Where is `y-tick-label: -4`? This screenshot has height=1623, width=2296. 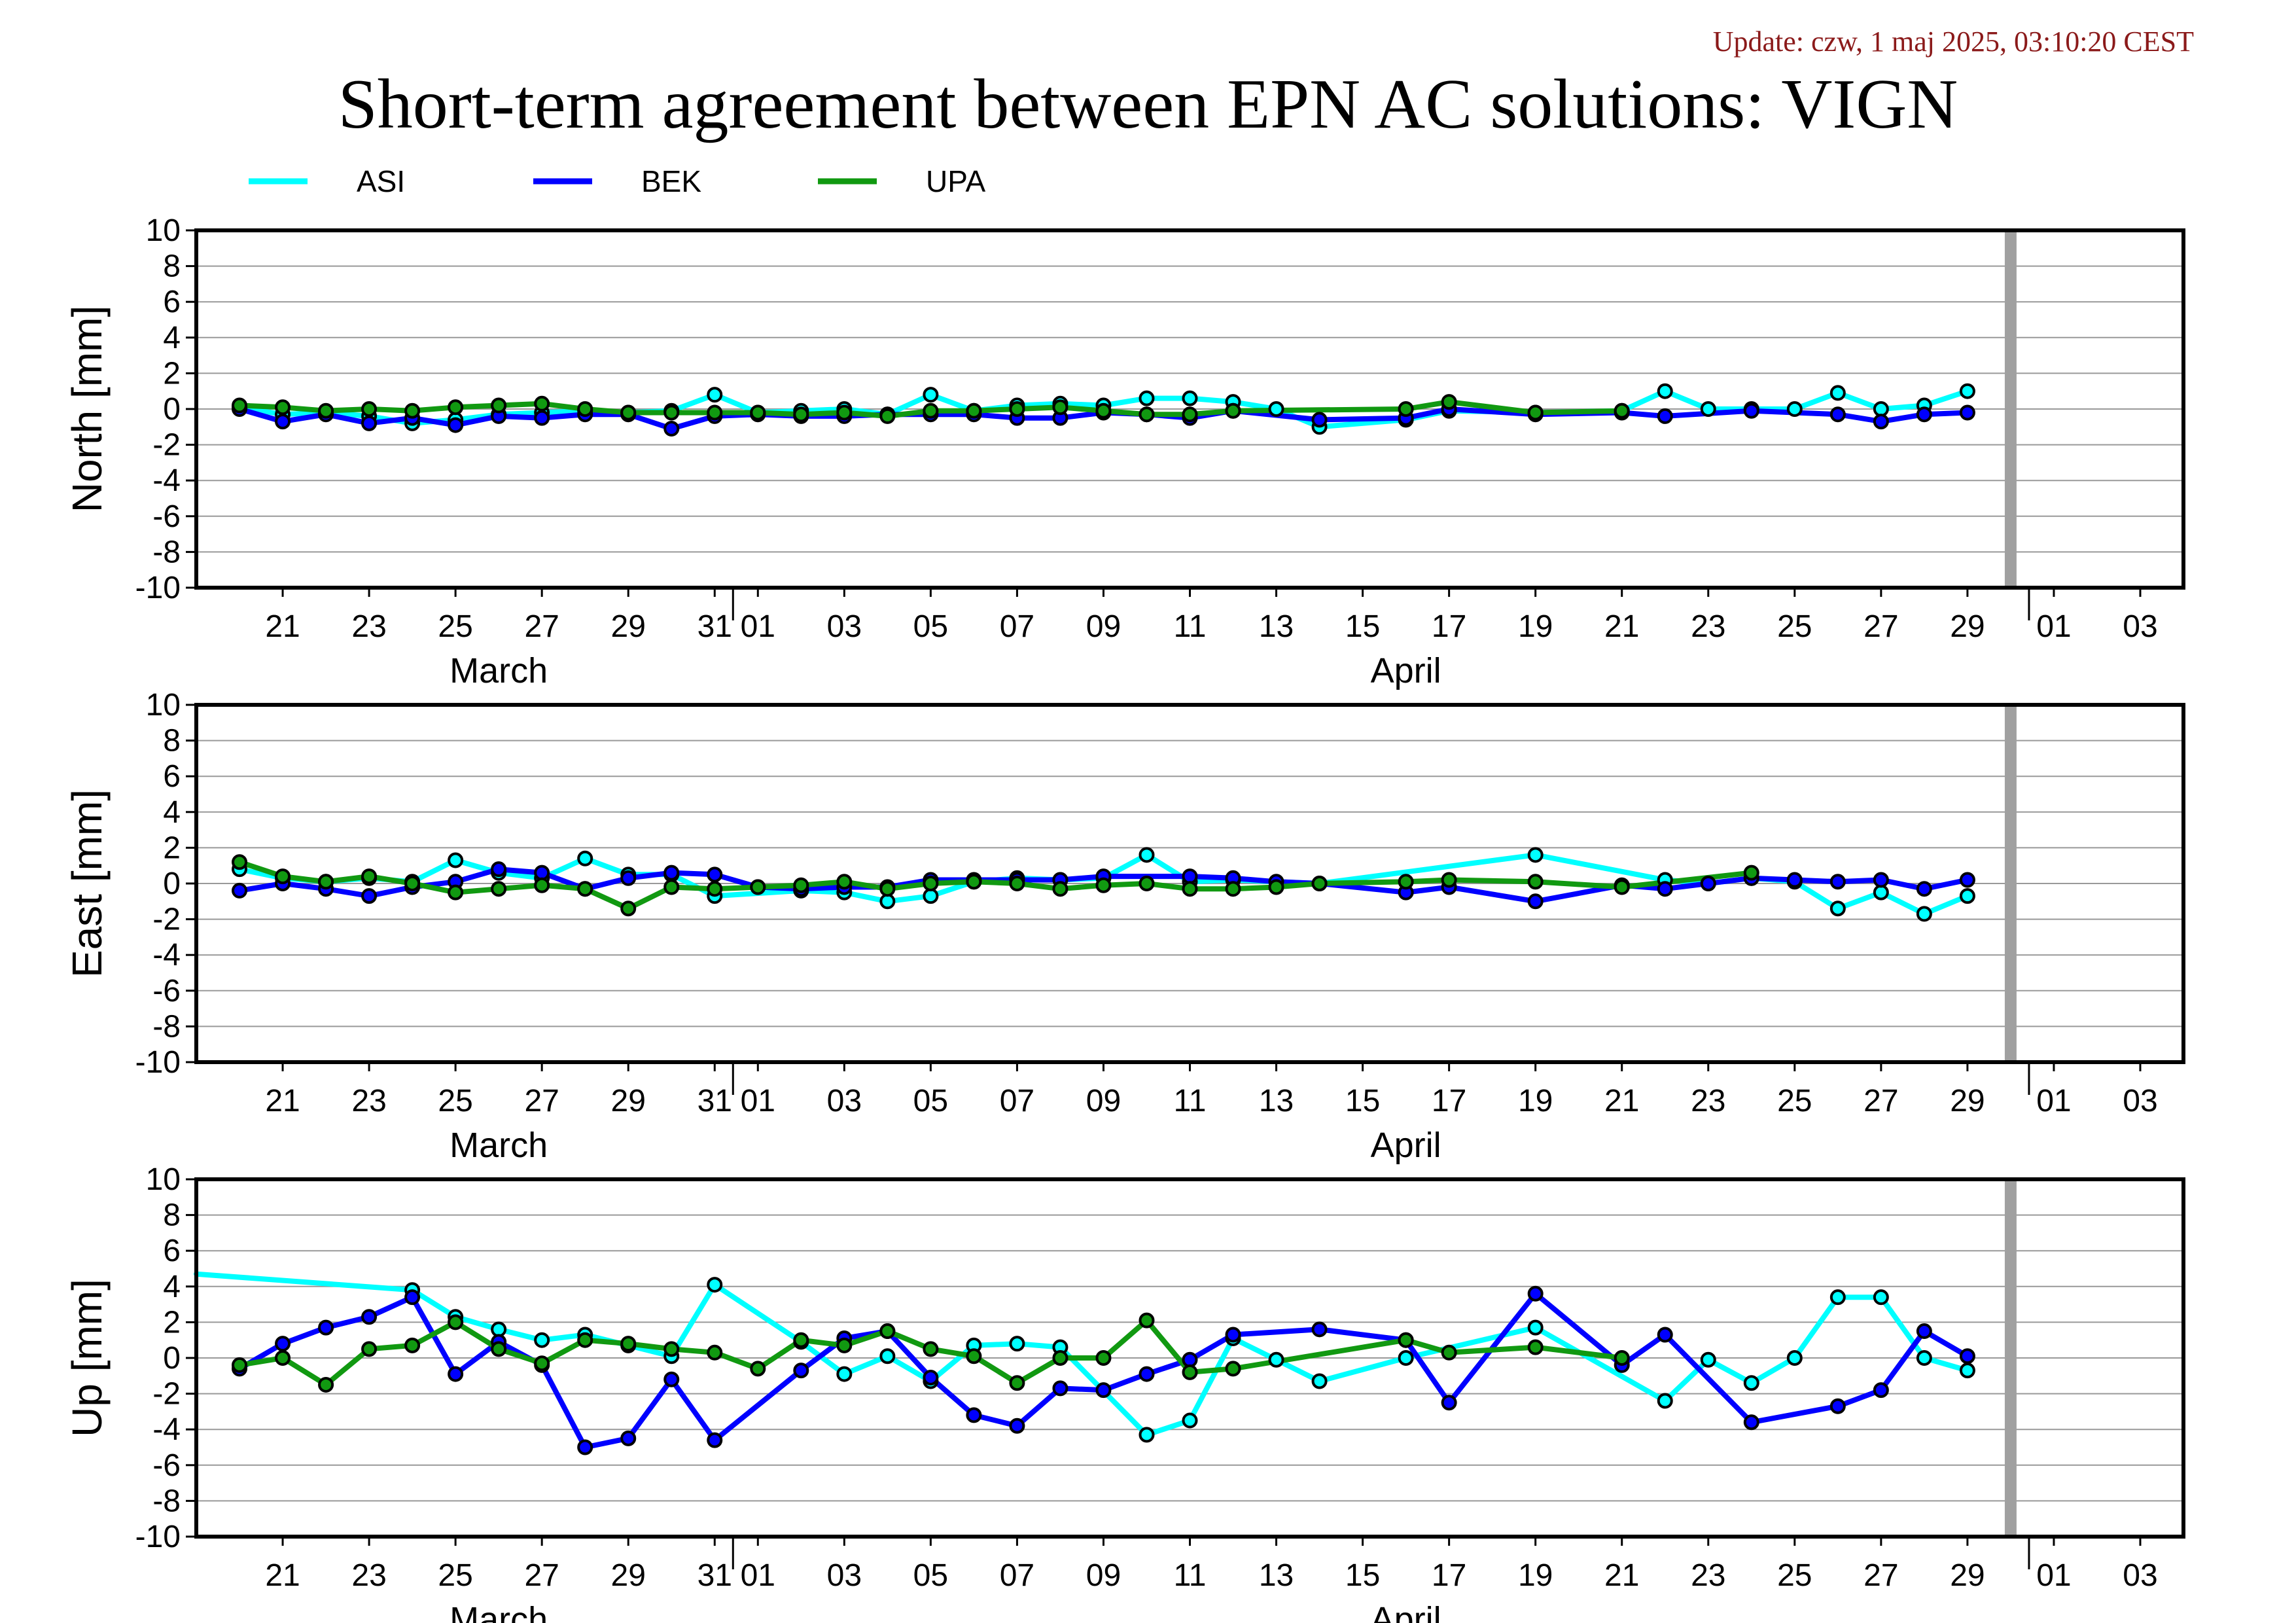 y-tick-label: -4 is located at coordinates (166, 1429).